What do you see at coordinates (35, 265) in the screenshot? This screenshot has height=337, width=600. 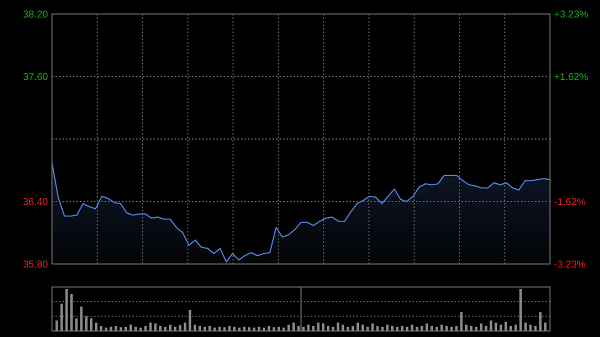 I see `y-tick-label: 35.80` at bounding box center [35, 265].